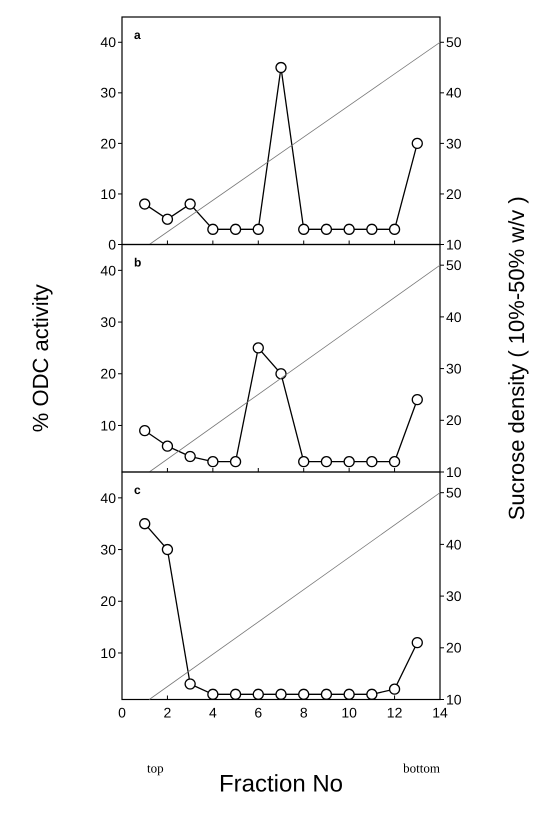  I want to click on text: bottom, so click(421, 768).